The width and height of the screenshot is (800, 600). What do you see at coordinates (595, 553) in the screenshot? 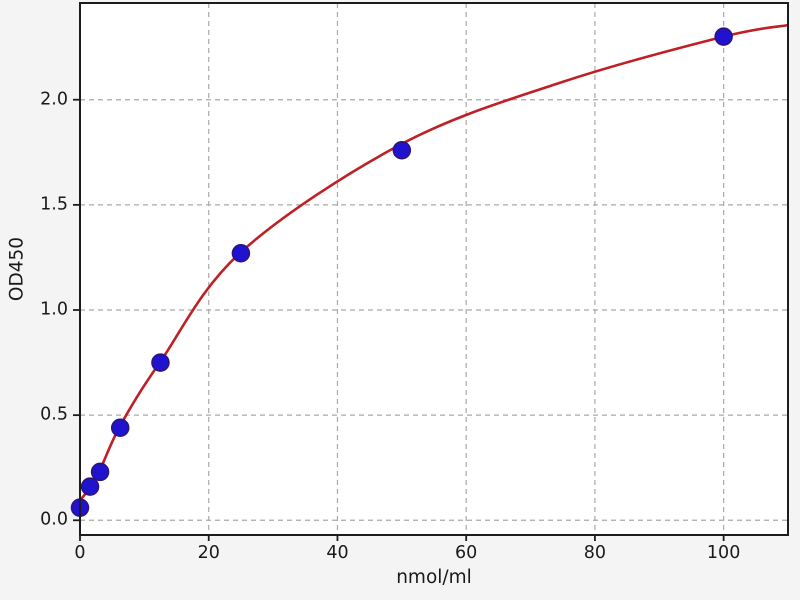
I see `x-tick-label: 80` at bounding box center [595, 553].